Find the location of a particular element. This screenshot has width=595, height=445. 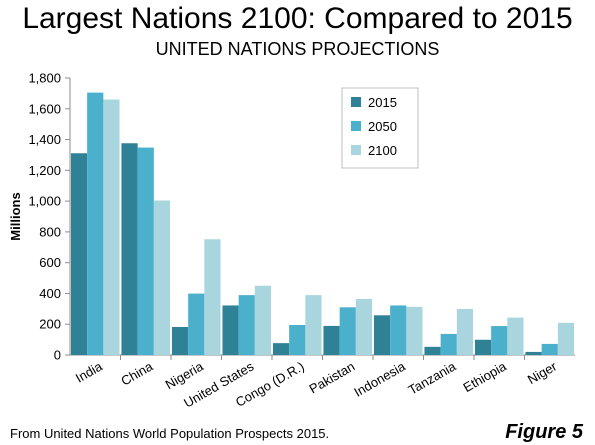

bar-2050-niger is located at coordinates (549, 349).